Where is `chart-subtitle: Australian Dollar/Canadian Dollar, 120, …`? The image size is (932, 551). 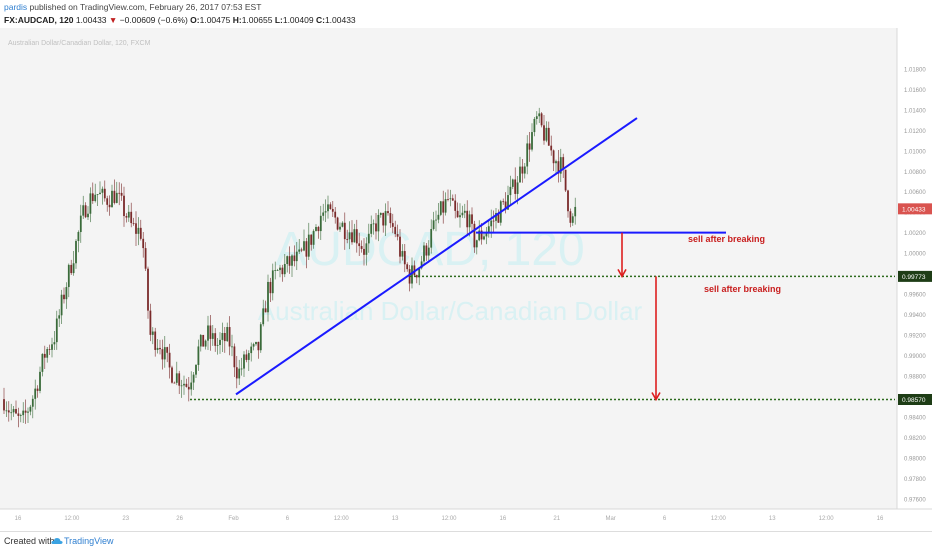
chart-subtitle: Australian Dollar/Canadian Dollar, 120, … is located at coordinates (79, 43).